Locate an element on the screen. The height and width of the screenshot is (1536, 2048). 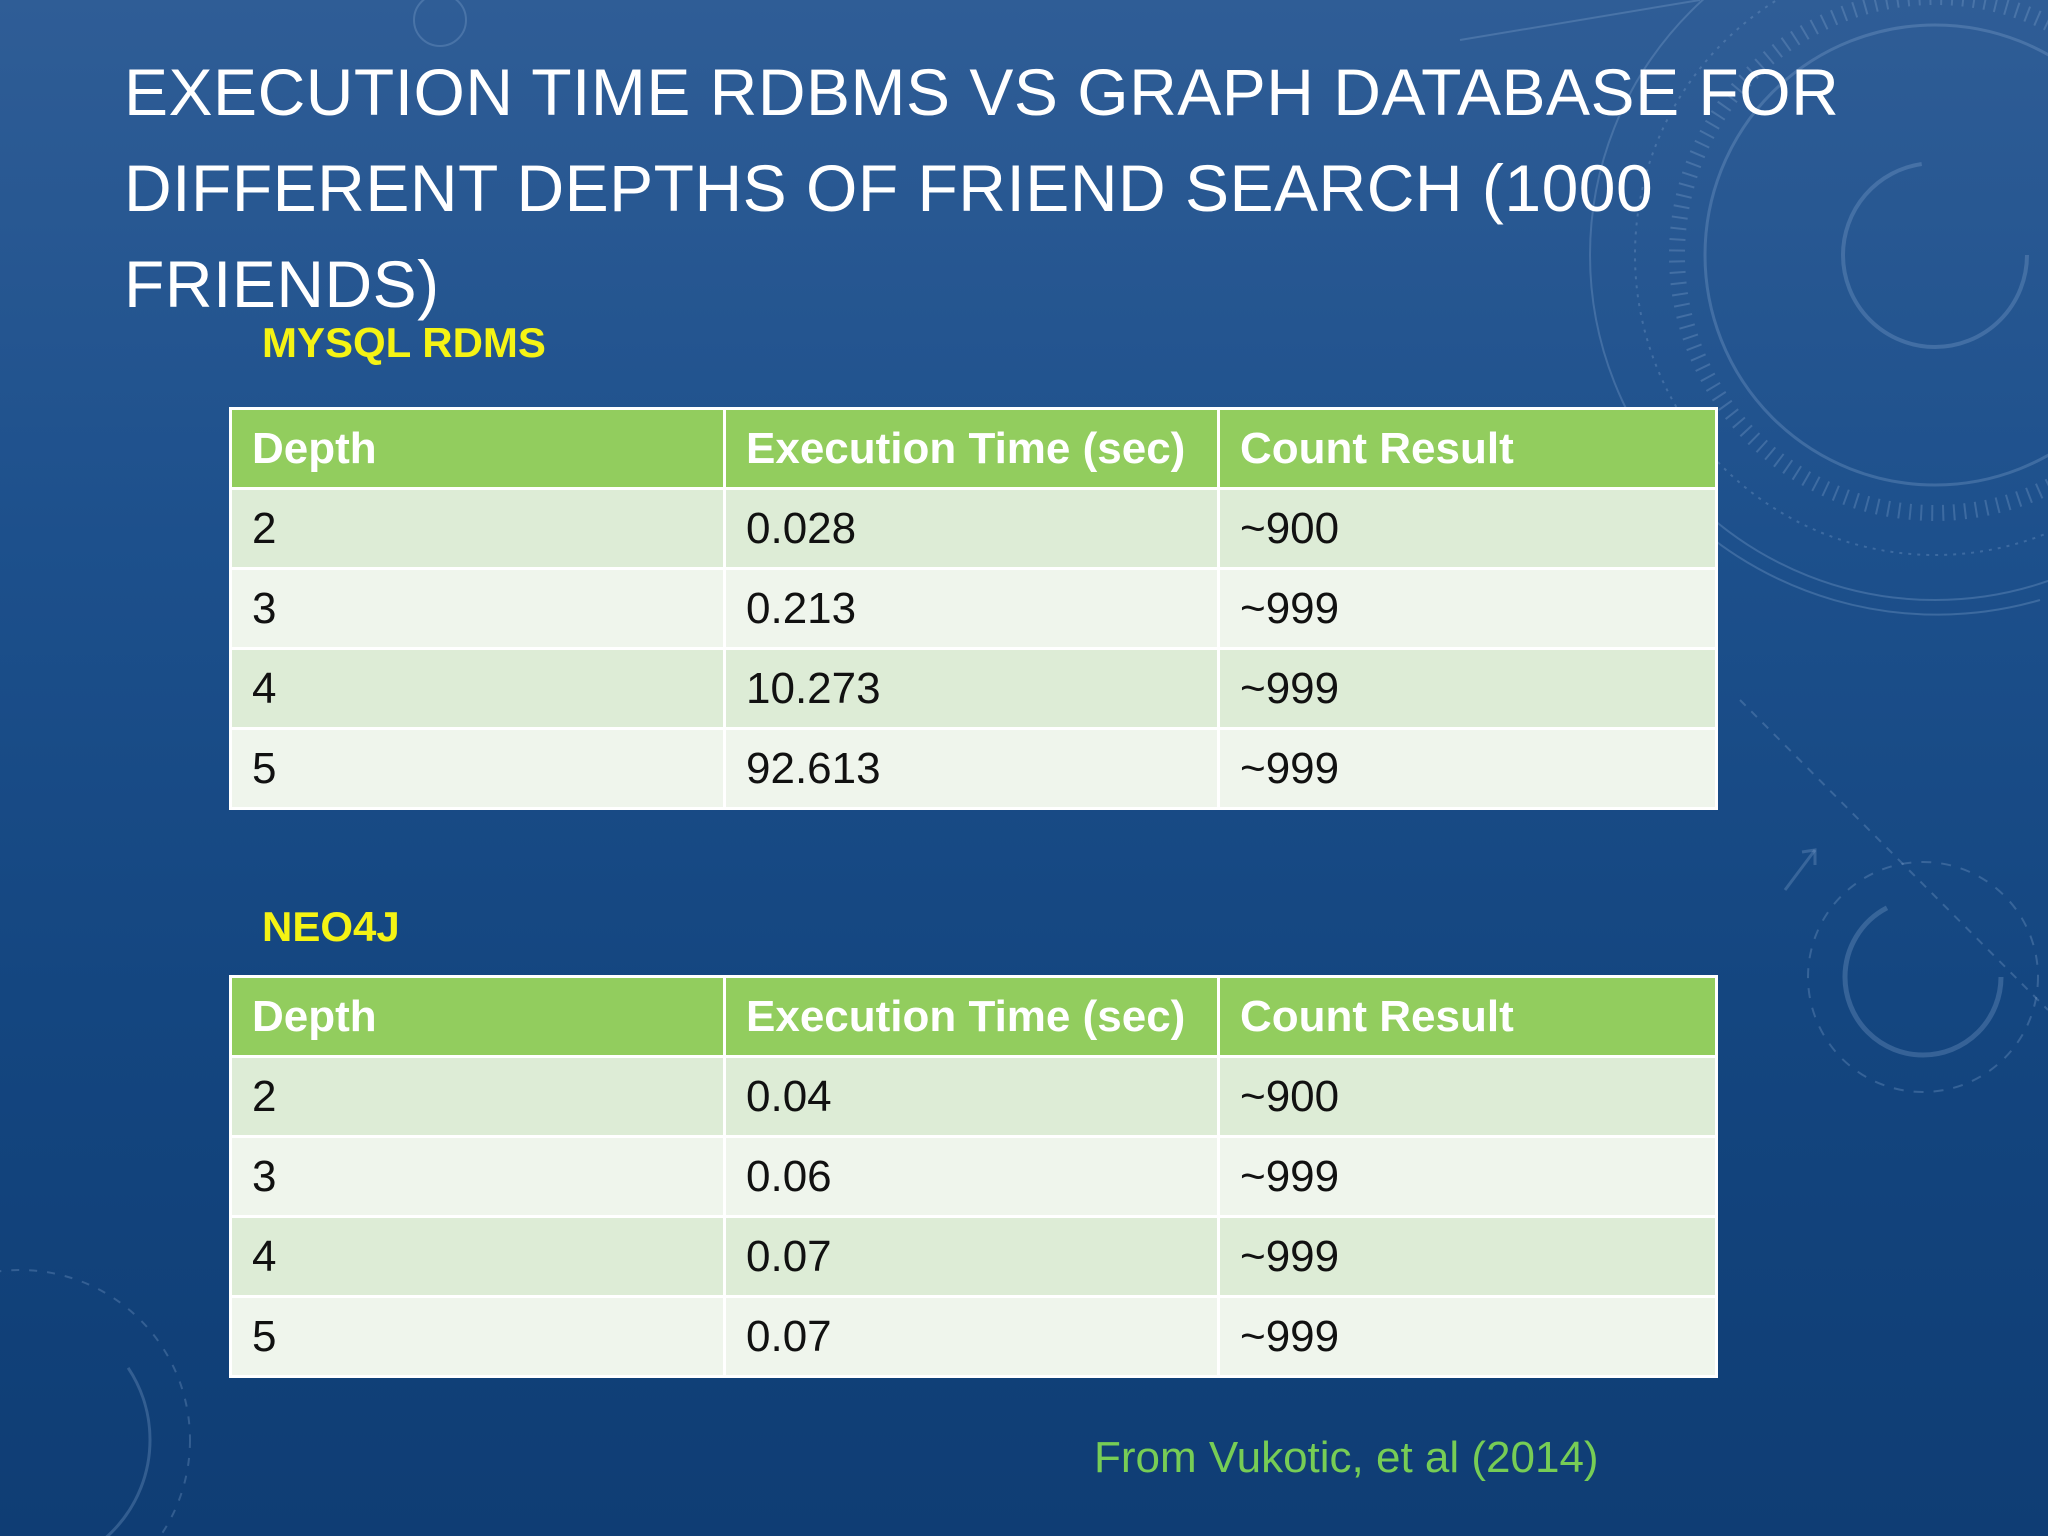
mysql-section-heading: MYSQL RDMS is located at coordinates (404, 342).